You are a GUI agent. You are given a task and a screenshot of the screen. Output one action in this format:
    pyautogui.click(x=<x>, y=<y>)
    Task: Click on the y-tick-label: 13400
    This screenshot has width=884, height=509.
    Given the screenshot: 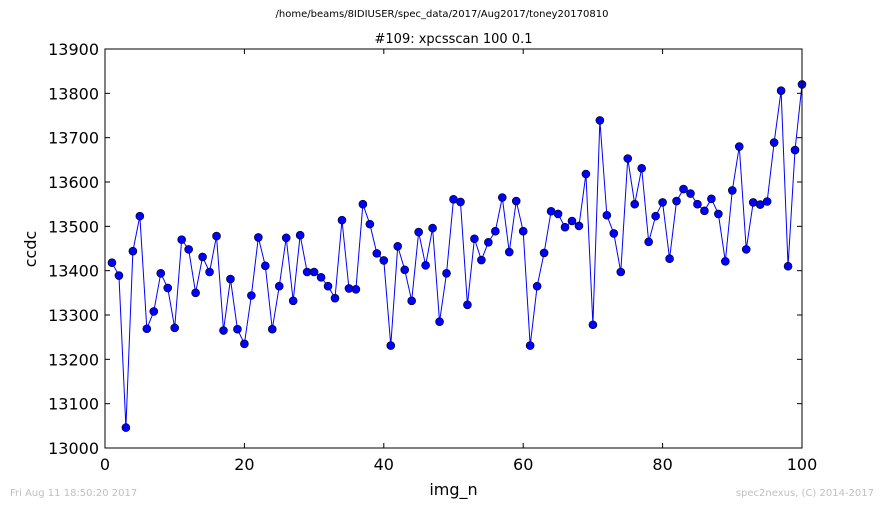 What is the action you would take?
    pyautogui.click(x=73, y=271)
    